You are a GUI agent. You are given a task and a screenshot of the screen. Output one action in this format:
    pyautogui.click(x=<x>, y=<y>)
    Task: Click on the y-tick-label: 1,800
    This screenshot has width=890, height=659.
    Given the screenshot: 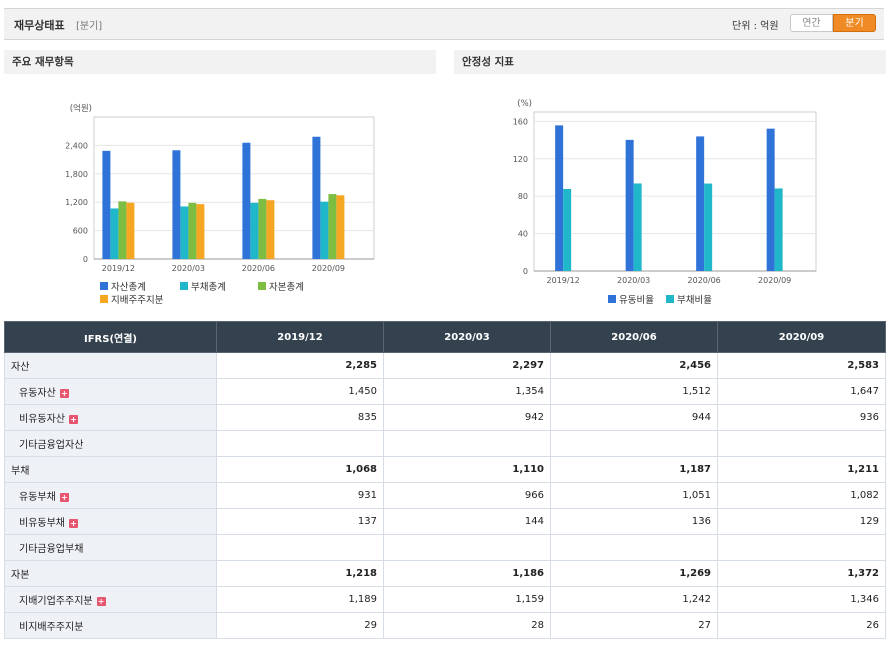 What is the action you would take?
    pyautogui.click(x=76, y=174)
    